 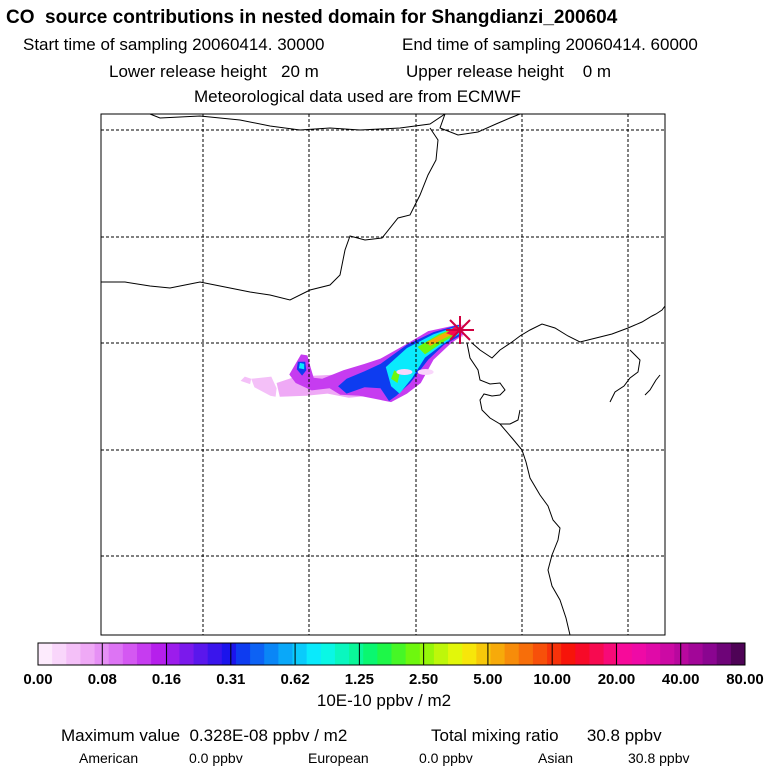 What do you see at coordinates (384, 700) in the screenshot?
I see `colorbar-unit-label: 10E-10 ppbv / m2` at bounding box center [384, 700].